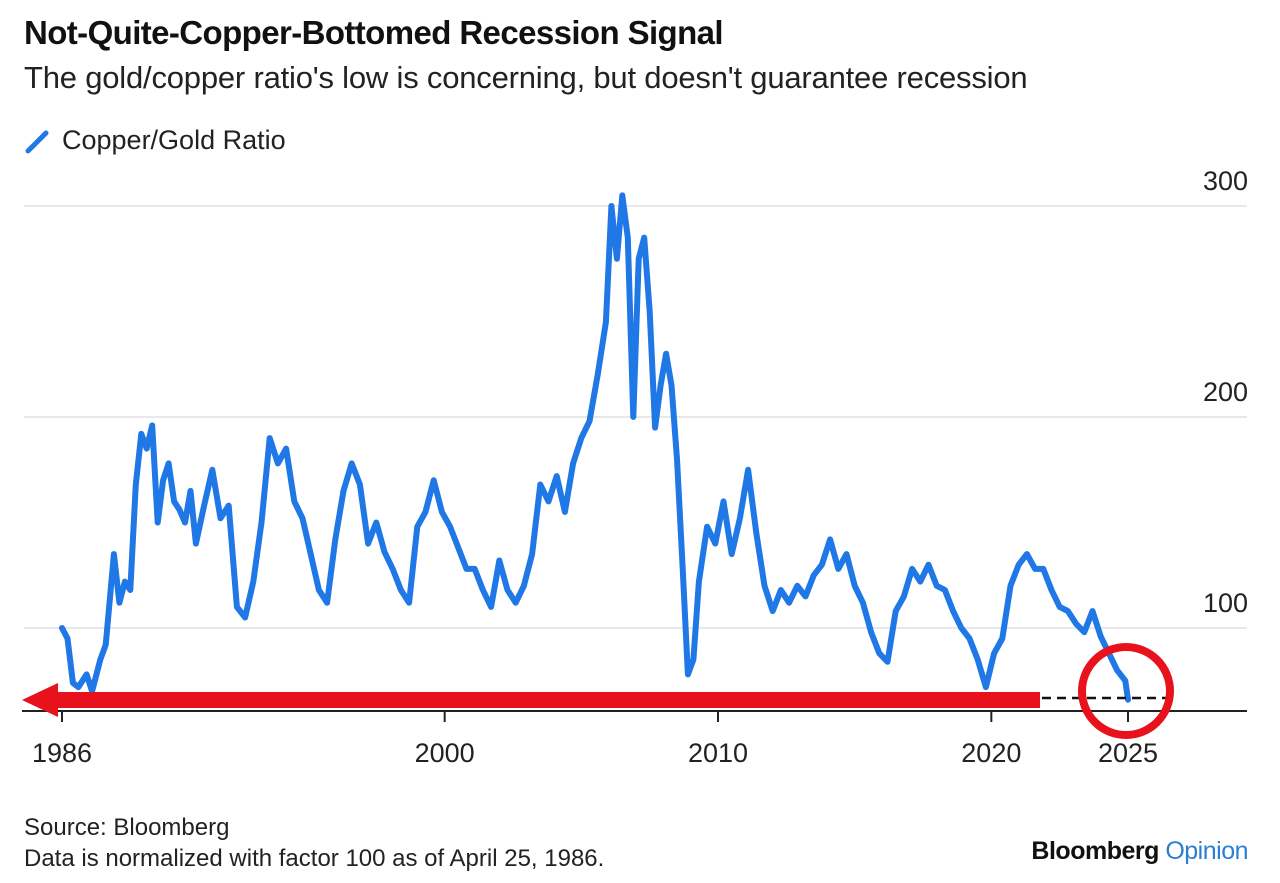 This screenshot has width=1280, height=883. Describe the element at coordinates (1128, 753) in the screenshot. I see `x-tick-label-2025: 2025` at that location.